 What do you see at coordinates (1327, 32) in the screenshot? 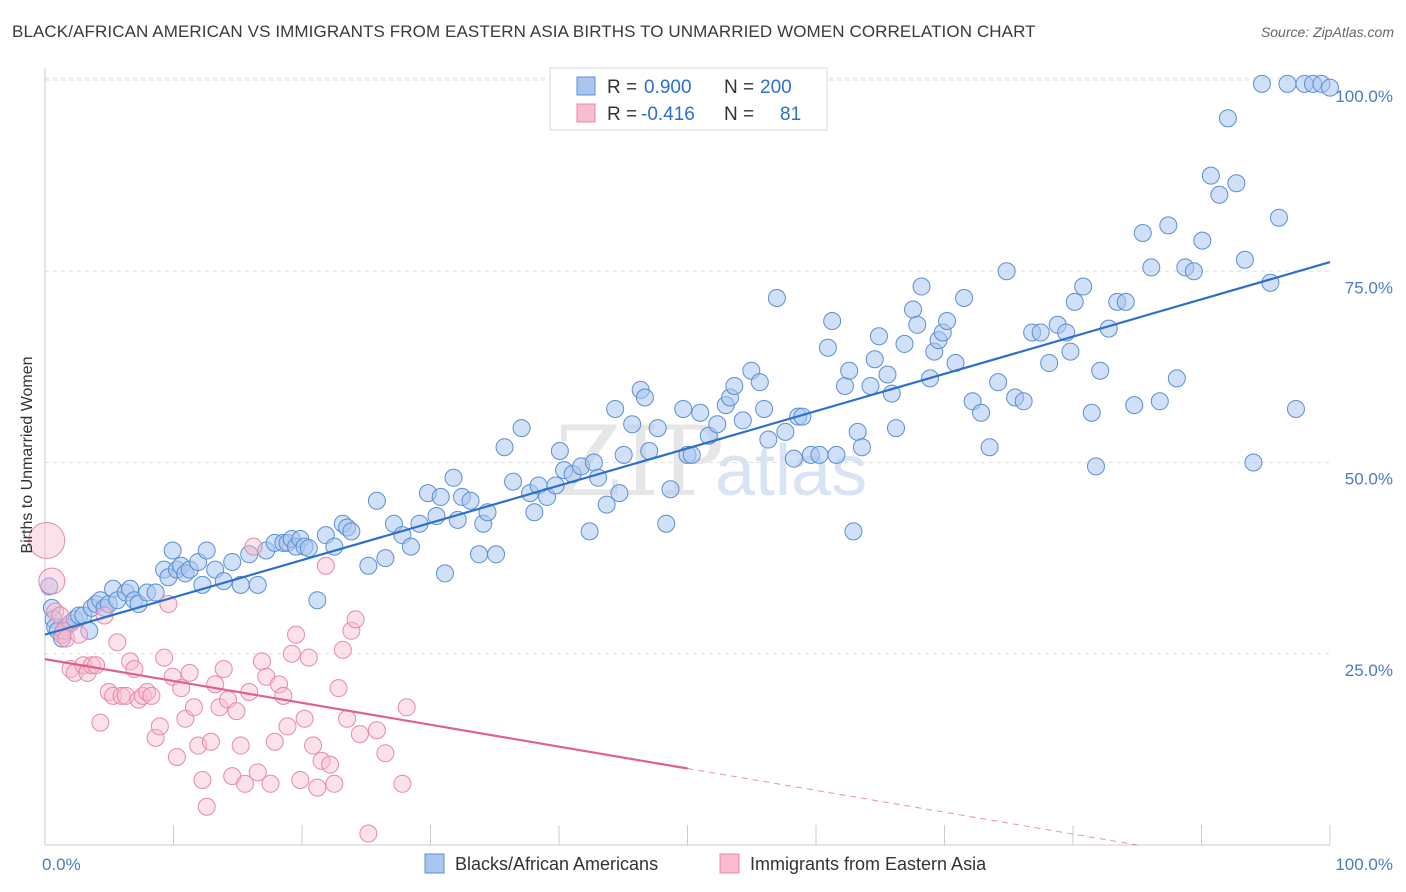
I see `chart-source: Source: ZipAtlas.com` at bounding box center [1327, 32].